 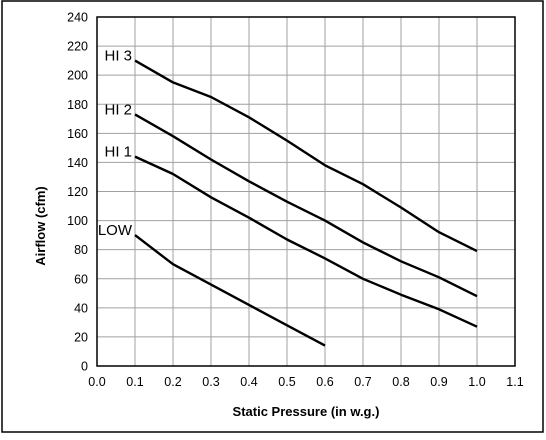 I want to click on y-tick-label: 60, so click(x=81, y=279).